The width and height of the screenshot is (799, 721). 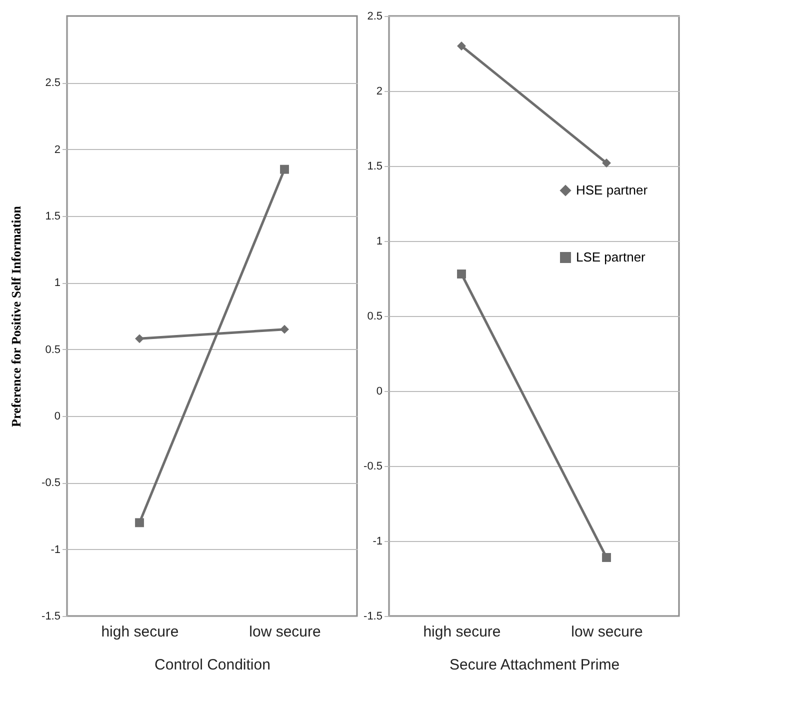 What do you see at coordinates (611, 257) in the screenshot?
I see `legend-label: LSE partner` at bounding box center [611, 257].